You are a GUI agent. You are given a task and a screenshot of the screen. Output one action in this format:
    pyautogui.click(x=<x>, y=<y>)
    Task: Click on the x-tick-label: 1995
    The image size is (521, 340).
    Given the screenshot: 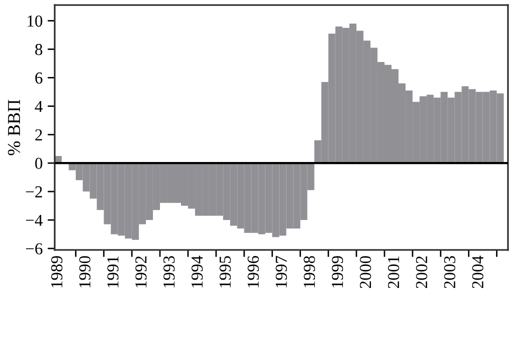 What is the action you would take?
    pyautogui.click(x=225, y=272)
    